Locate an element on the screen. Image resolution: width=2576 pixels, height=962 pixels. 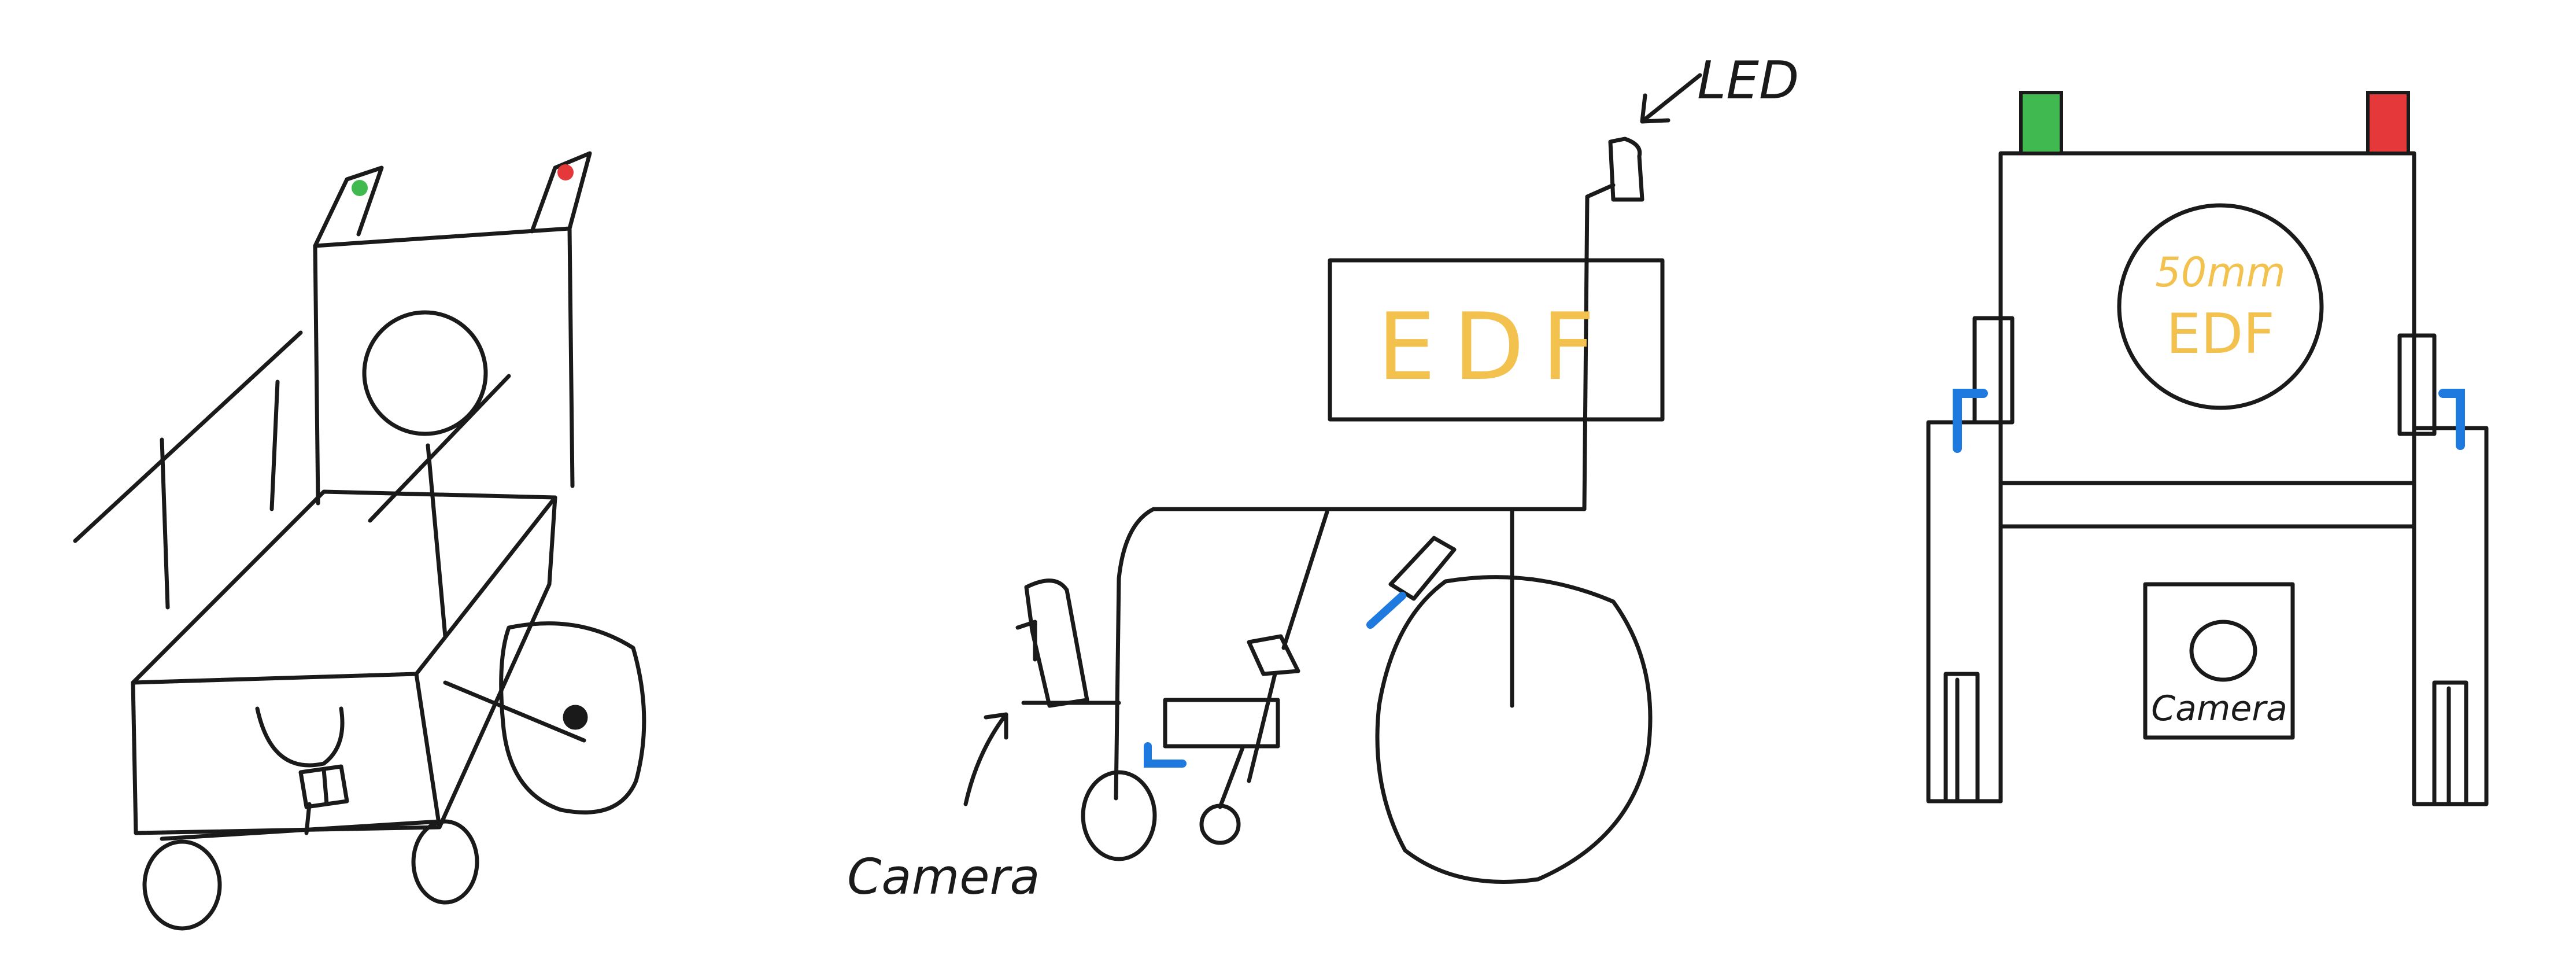
perspective-led-post-left is located at coordinates (348, 206).